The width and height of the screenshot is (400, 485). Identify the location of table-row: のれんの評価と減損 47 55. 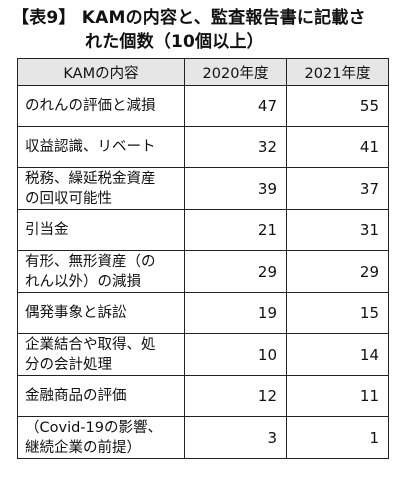
(203, 106).